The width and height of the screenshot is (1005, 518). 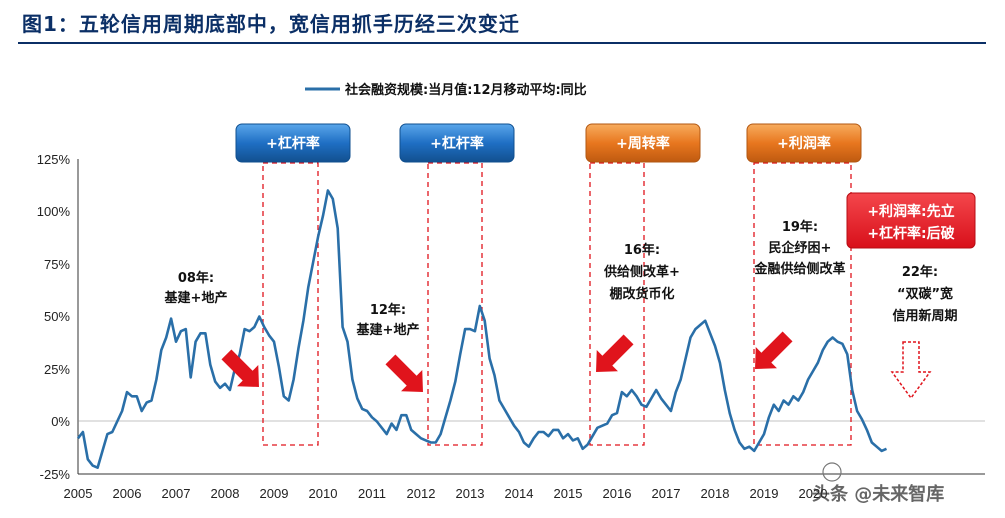 I want to click on x-tick-label: 2010, so click(x=323, y=493).